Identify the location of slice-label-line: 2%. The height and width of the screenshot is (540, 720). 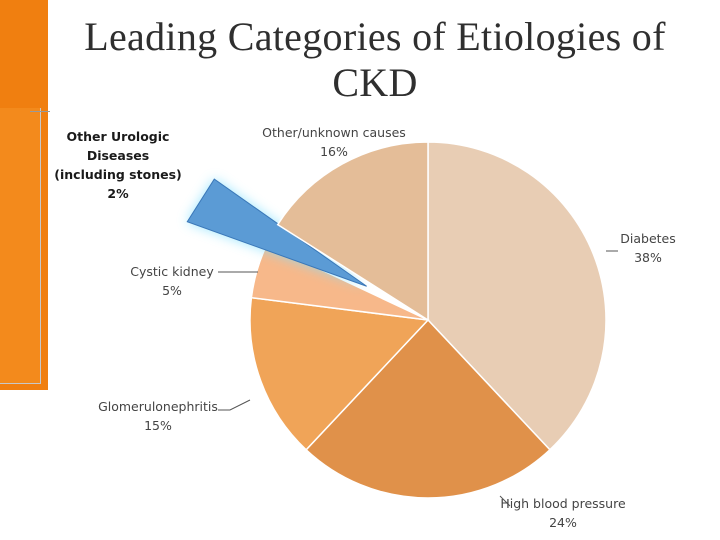
(118, 193).